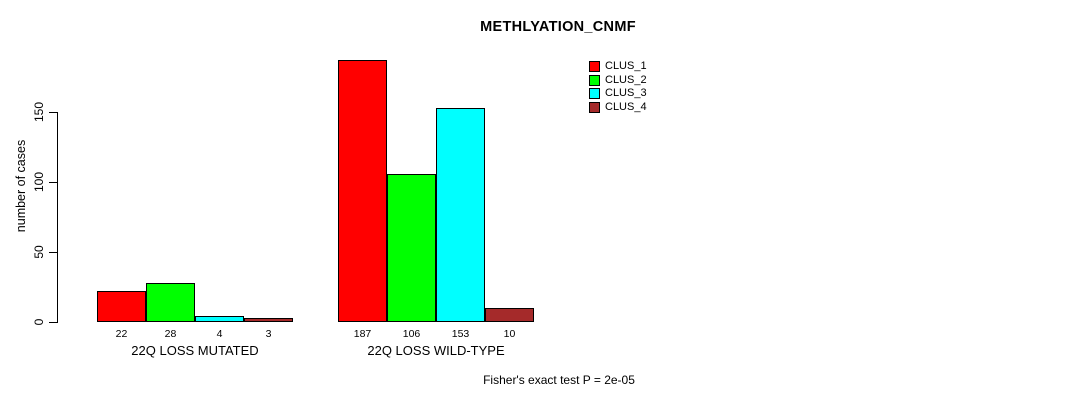 This screenshot has width=1090, height=400. What do you see at coordinates (460, 334) in the screenshot?
I see `bar-value-label: 153` at bounding box center [460, 334].